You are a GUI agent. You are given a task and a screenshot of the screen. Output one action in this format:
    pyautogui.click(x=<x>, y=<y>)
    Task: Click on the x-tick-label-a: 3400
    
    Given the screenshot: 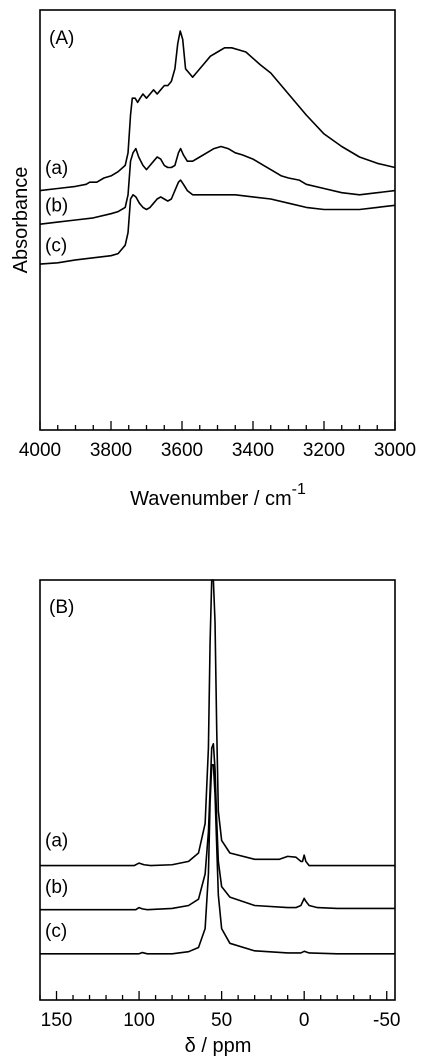 What is the action you would take?
    pyautogui.click(x=253, y=450)
    